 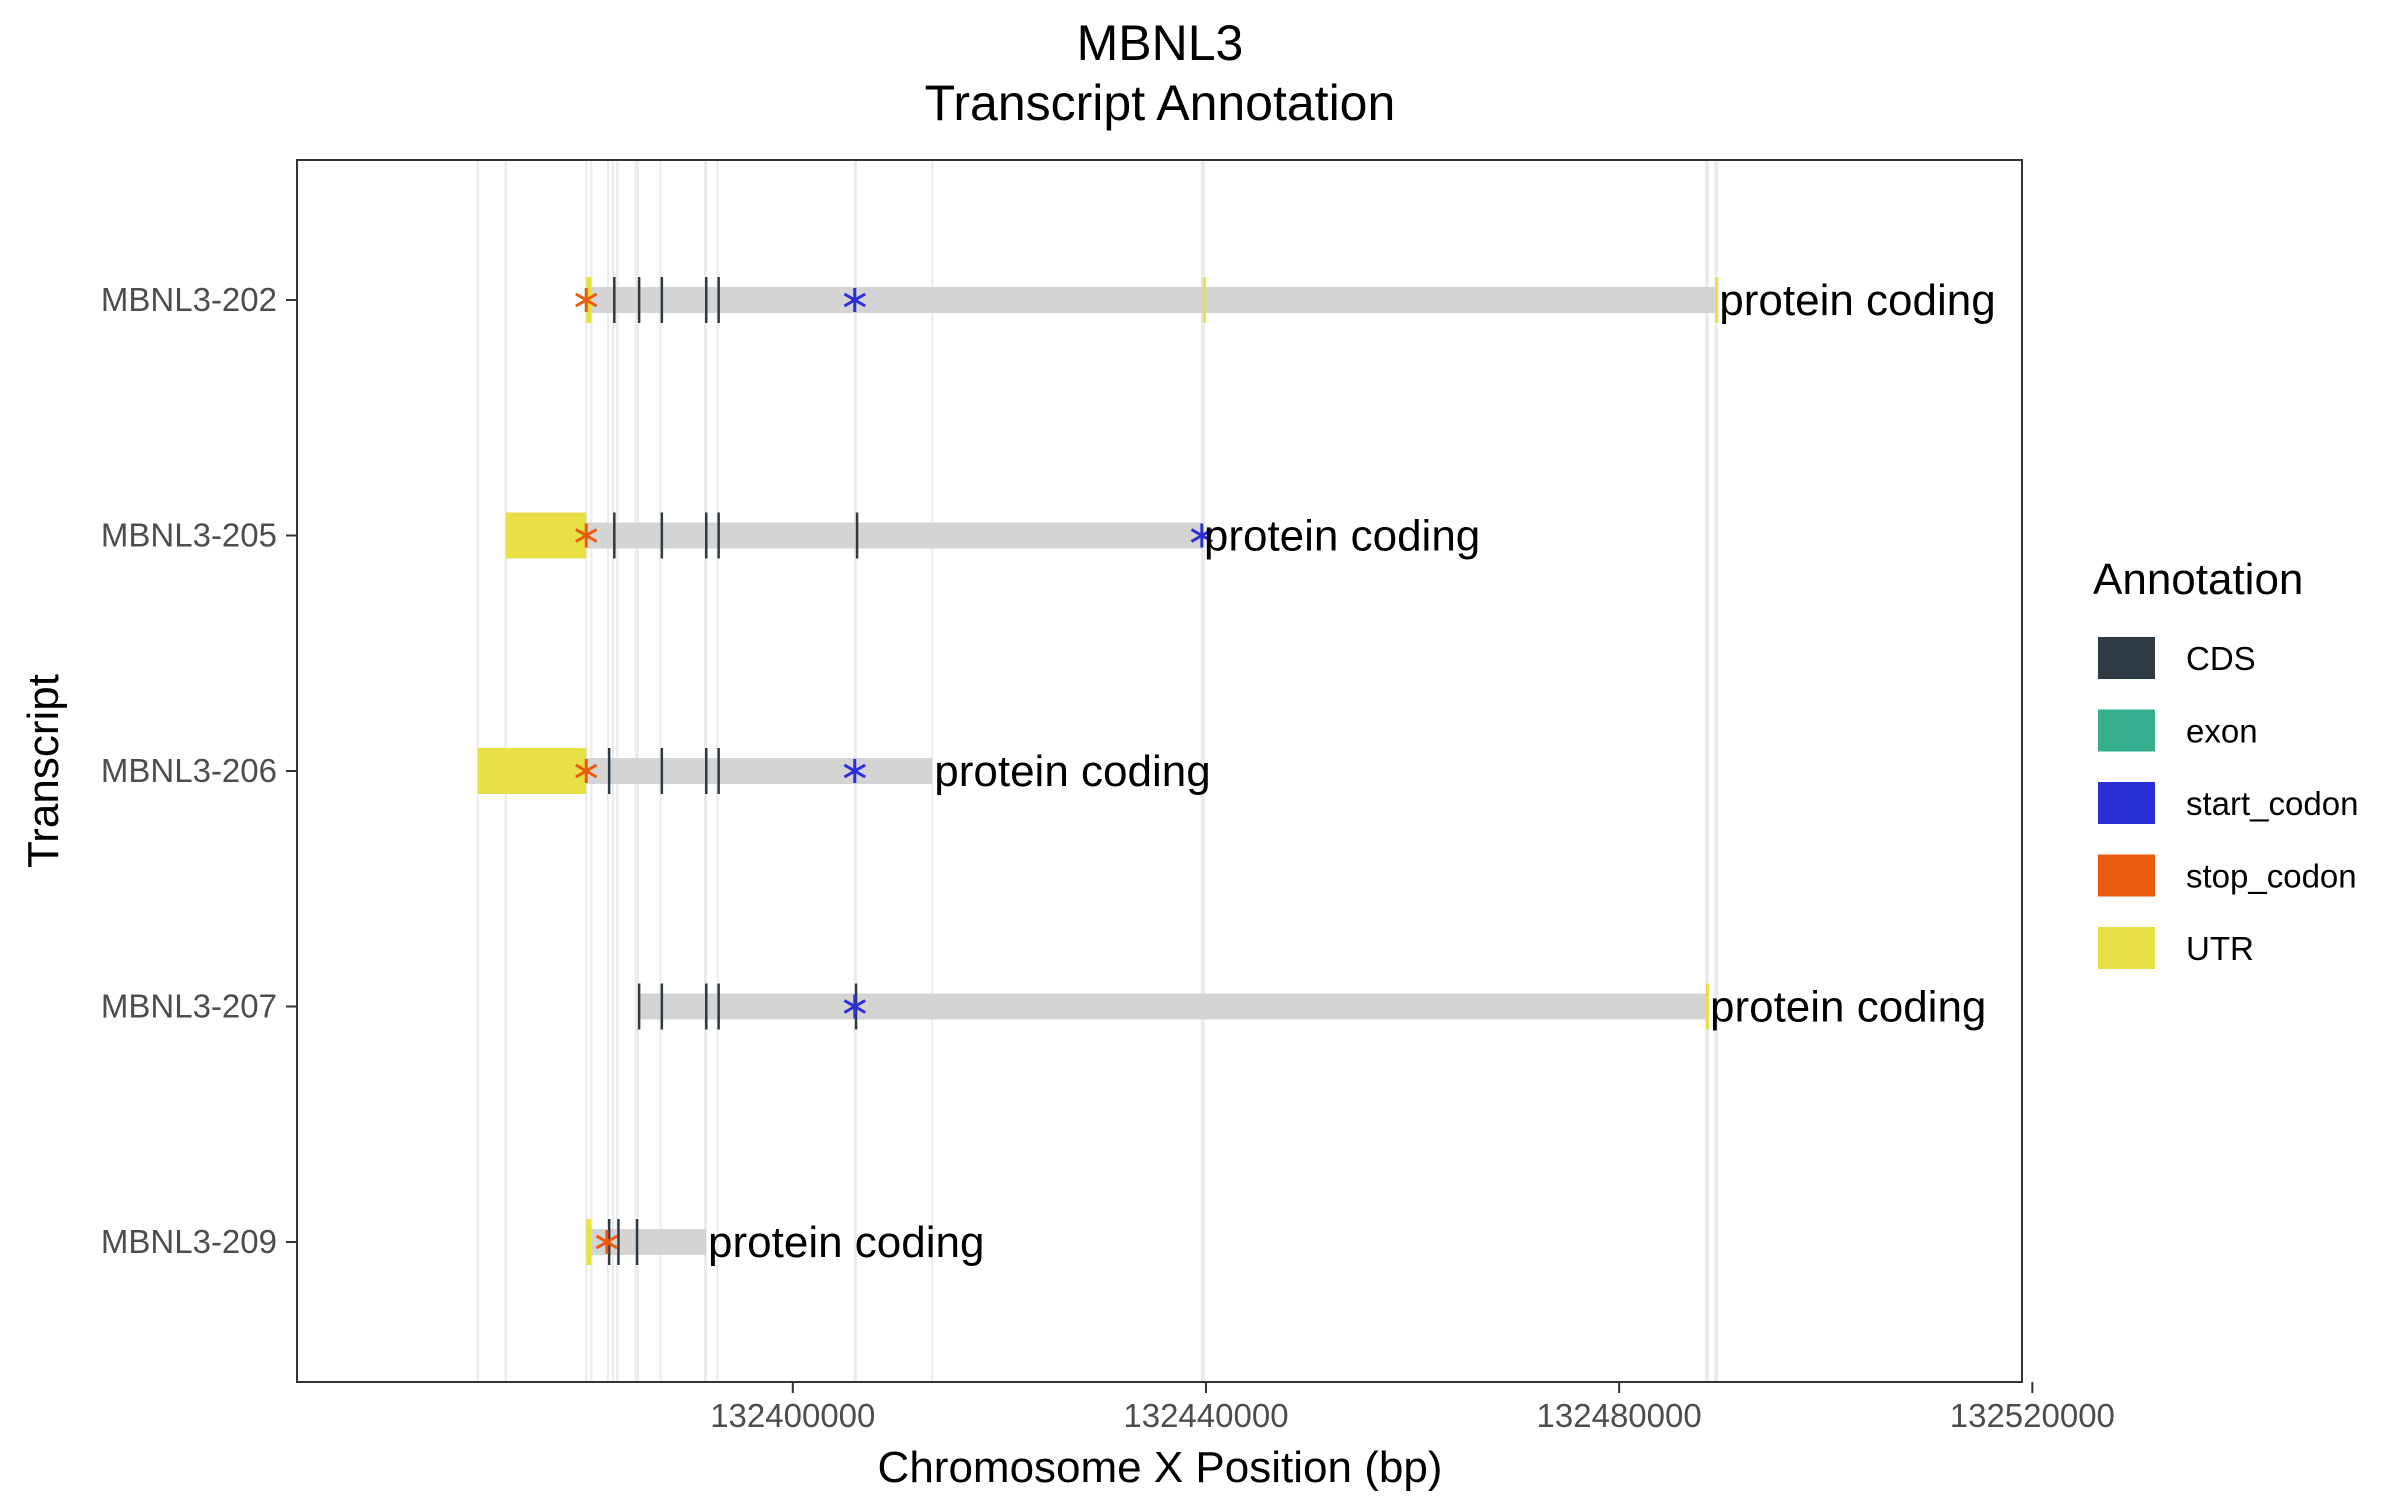 I want to click on legend-label: exon, so click(x=2222, y=731).